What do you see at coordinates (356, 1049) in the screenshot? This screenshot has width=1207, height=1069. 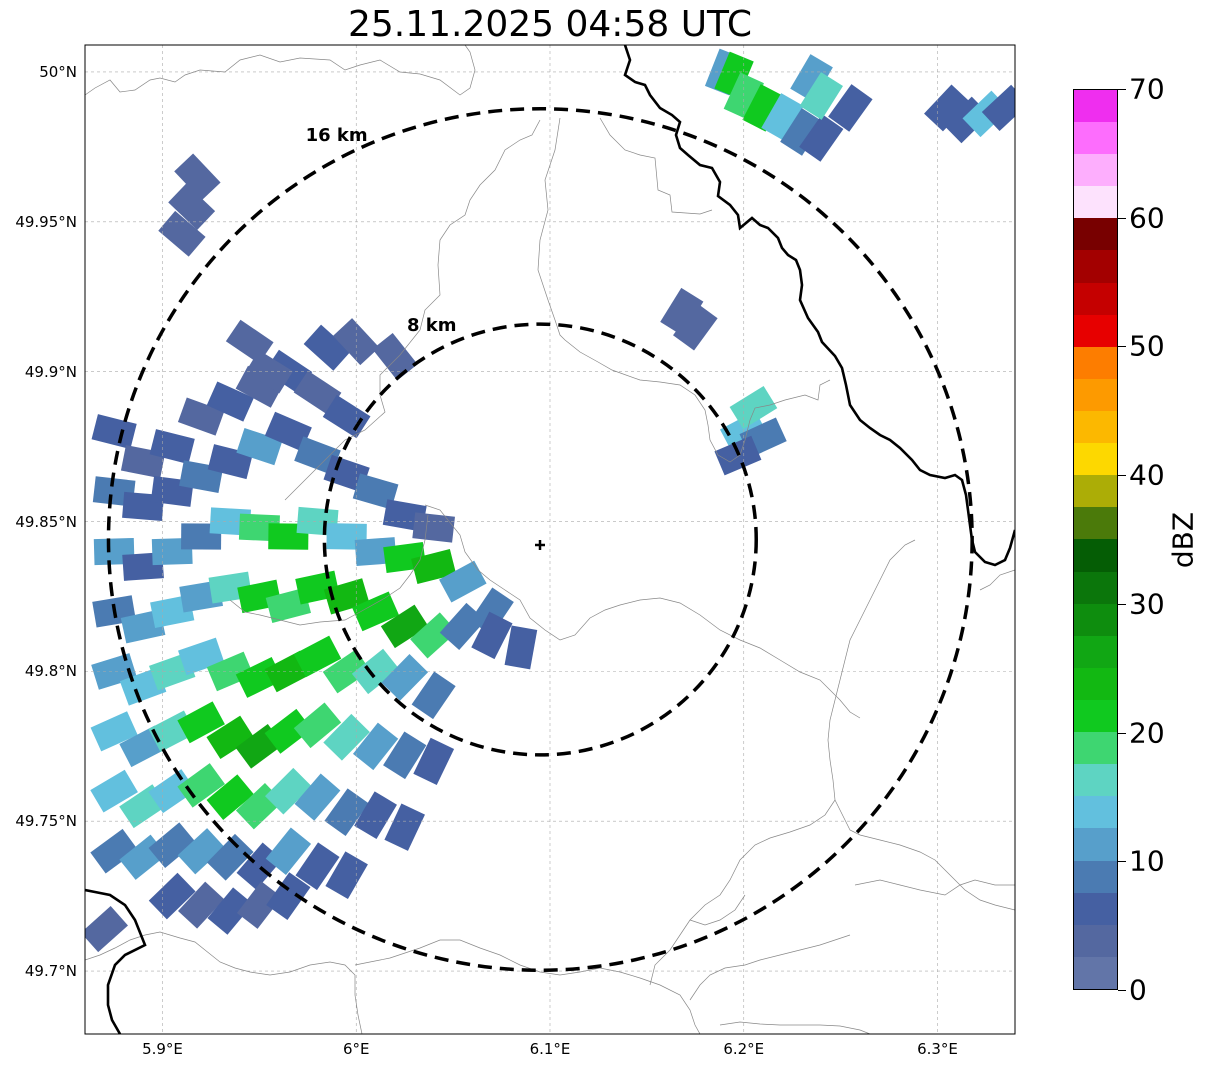 I see `longitude-tick-label: 6°E` at bounding box center [356, 1049].